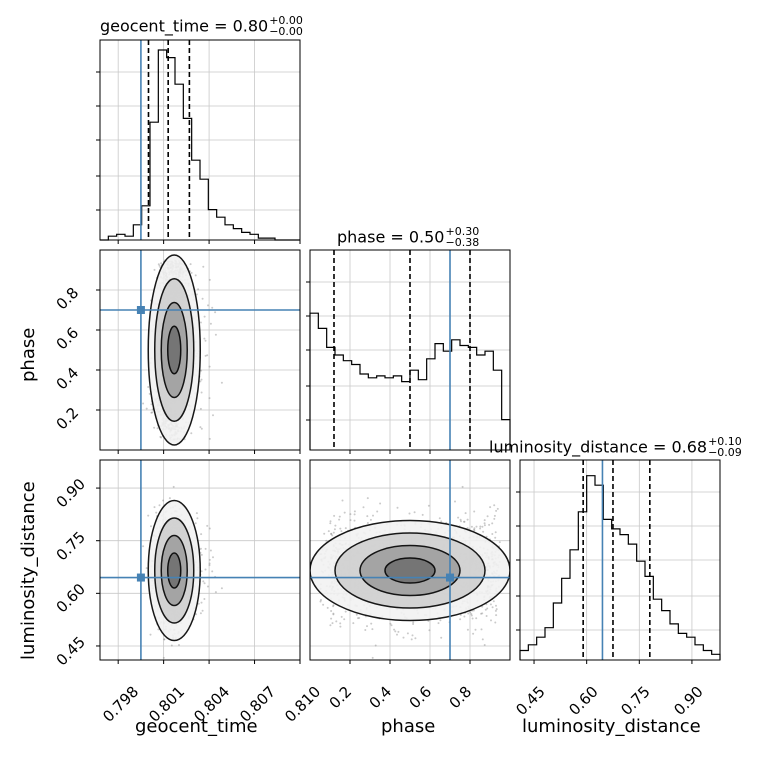  I want to click on scatter-phase-luminosity_distance, so click(410, 578).